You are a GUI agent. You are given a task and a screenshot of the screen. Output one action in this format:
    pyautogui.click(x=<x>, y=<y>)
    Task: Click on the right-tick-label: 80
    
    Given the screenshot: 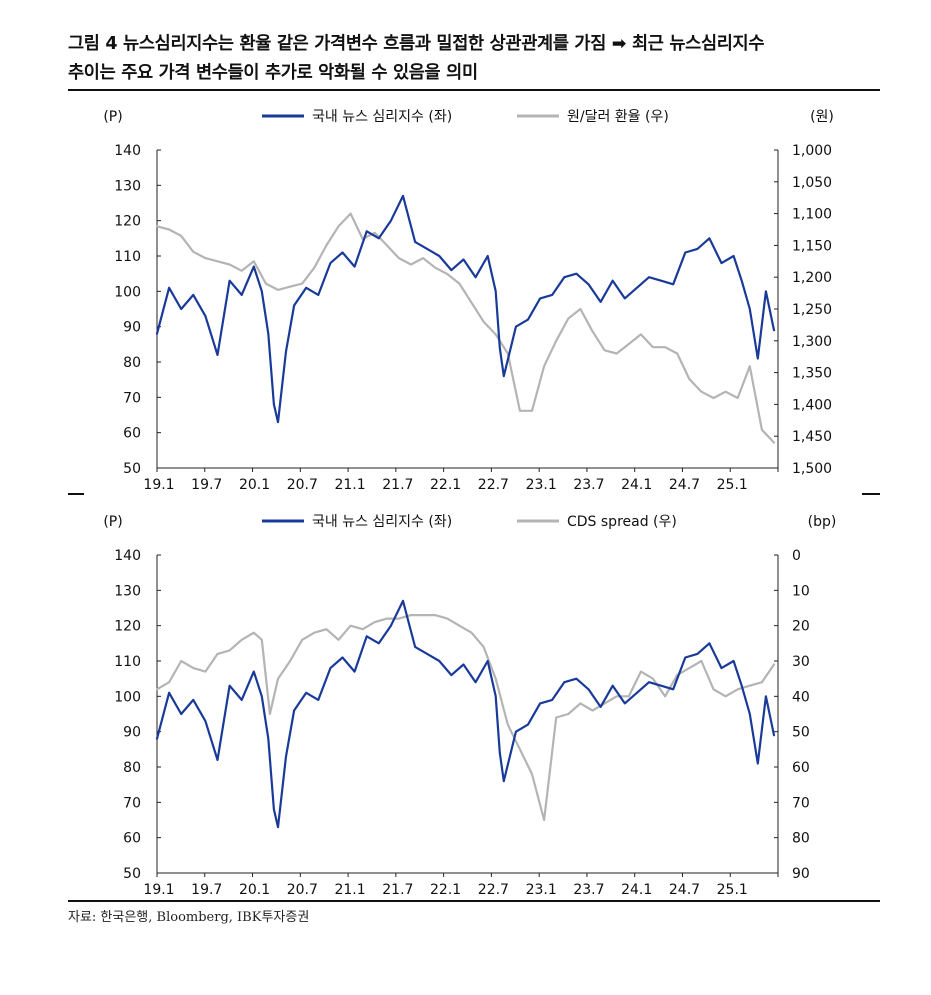 What is the action you would take?
    pyautogui.click(x=801, y=839)
    